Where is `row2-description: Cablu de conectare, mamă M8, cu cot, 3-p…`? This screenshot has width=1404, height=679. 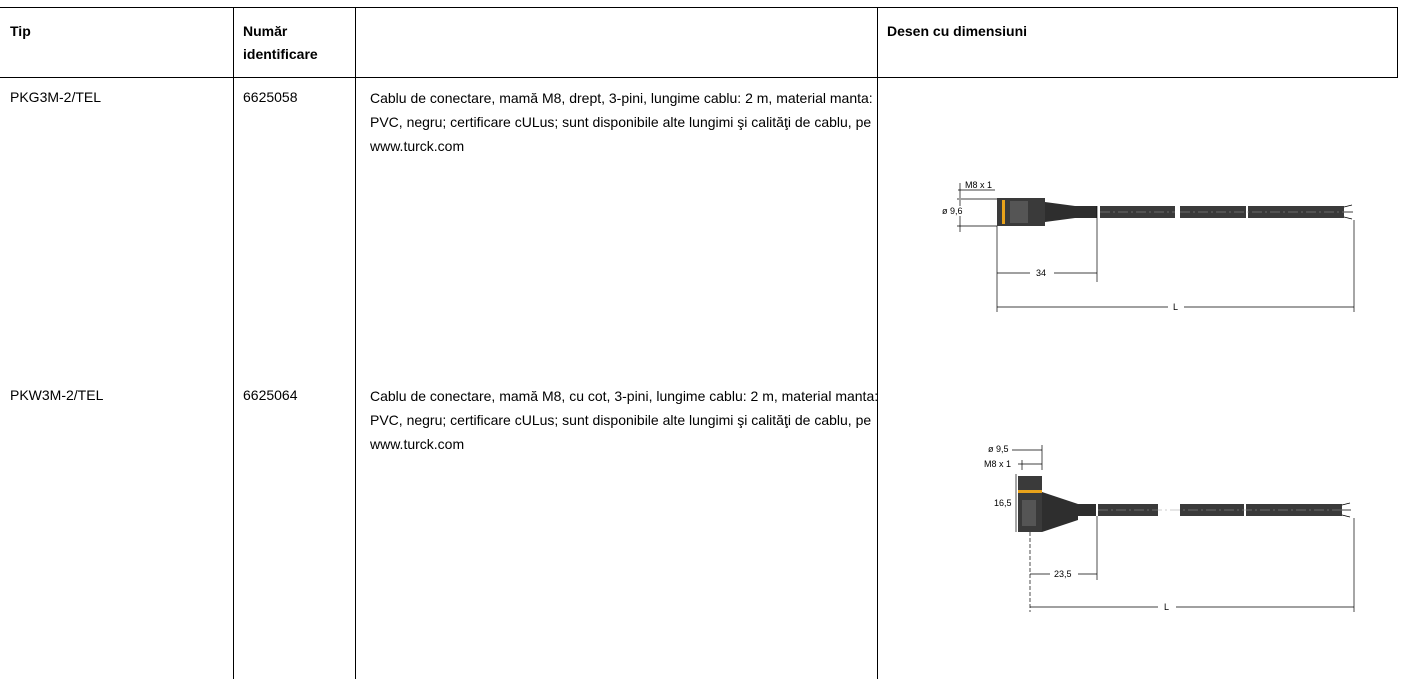
row2-description: Cablu de conectare, mamă M8, cu cot, 3-p… is located at coordinates (624, 420).